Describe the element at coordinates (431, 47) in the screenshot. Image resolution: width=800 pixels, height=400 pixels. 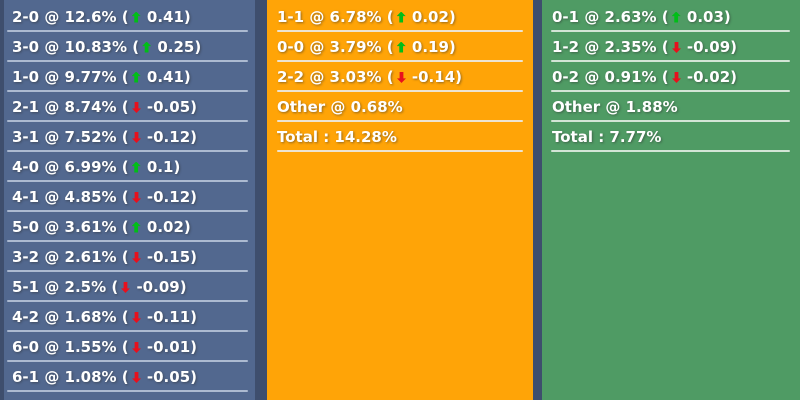
I see `score-row-delta: 0.19)` at that location.